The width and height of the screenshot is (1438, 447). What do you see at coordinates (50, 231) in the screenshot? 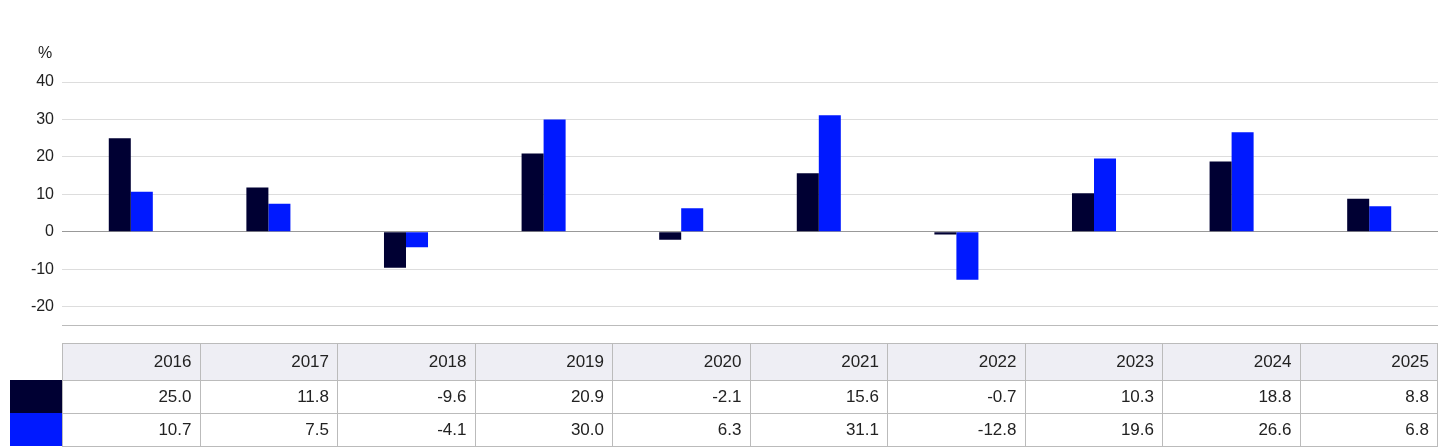
I see `y-tick-label: 0` at bounding box center [50, 231].